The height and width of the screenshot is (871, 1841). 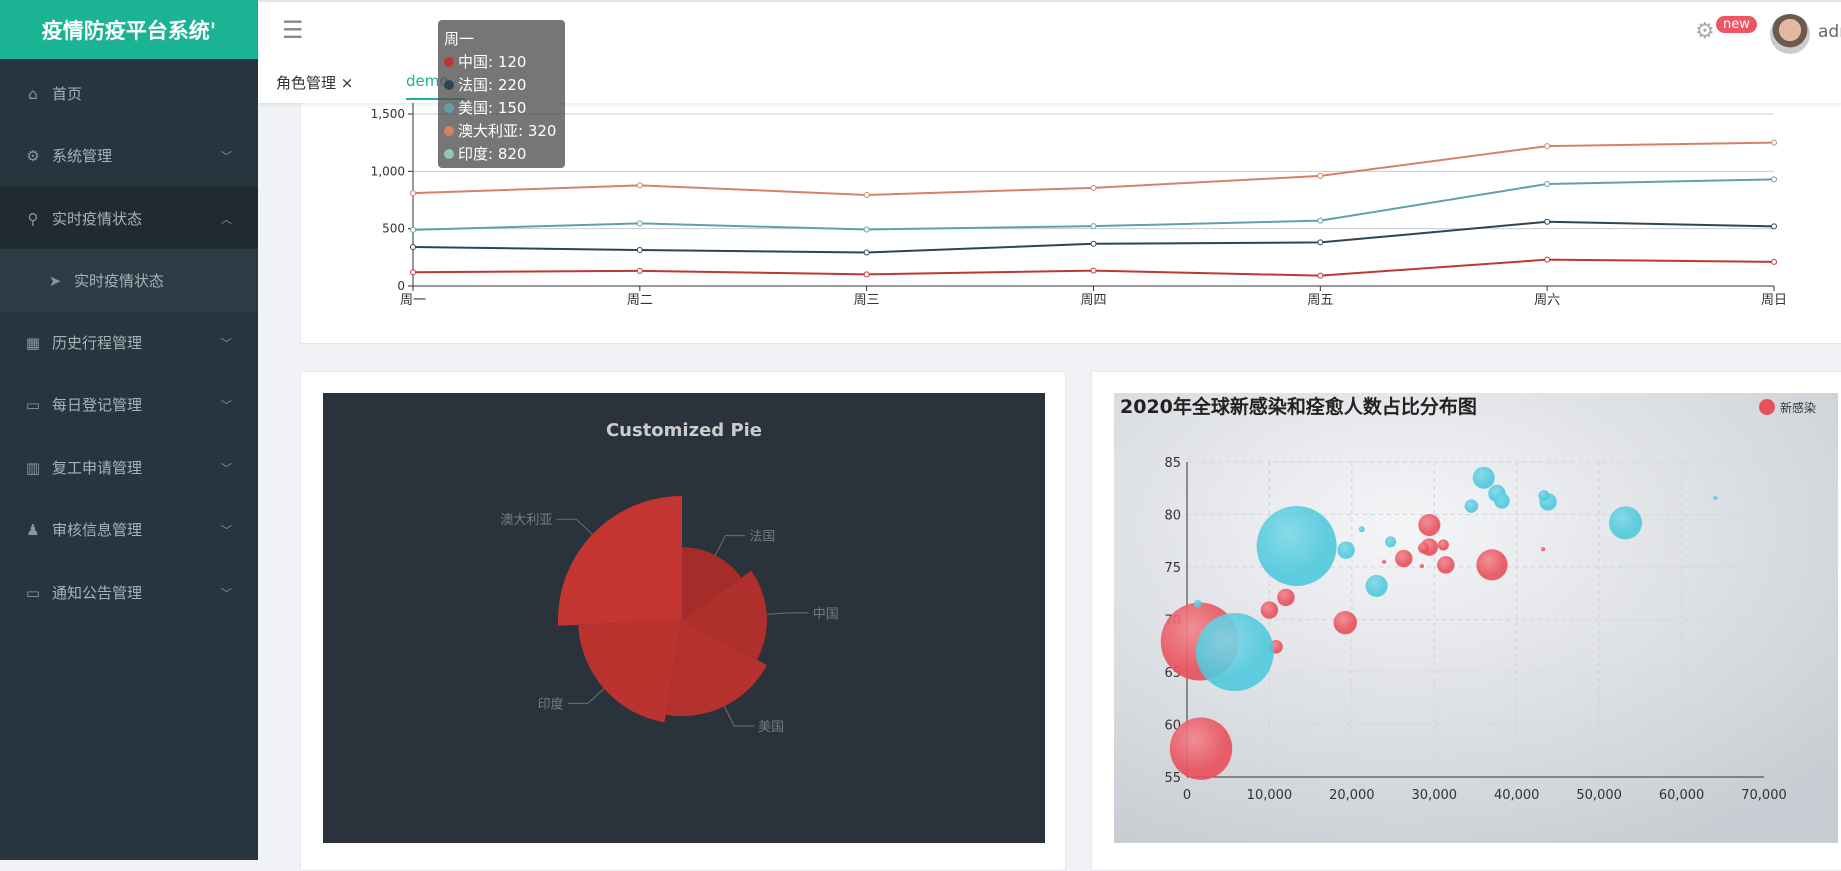 I want to click on slice-label: 法国, so click(x=762, y=537).